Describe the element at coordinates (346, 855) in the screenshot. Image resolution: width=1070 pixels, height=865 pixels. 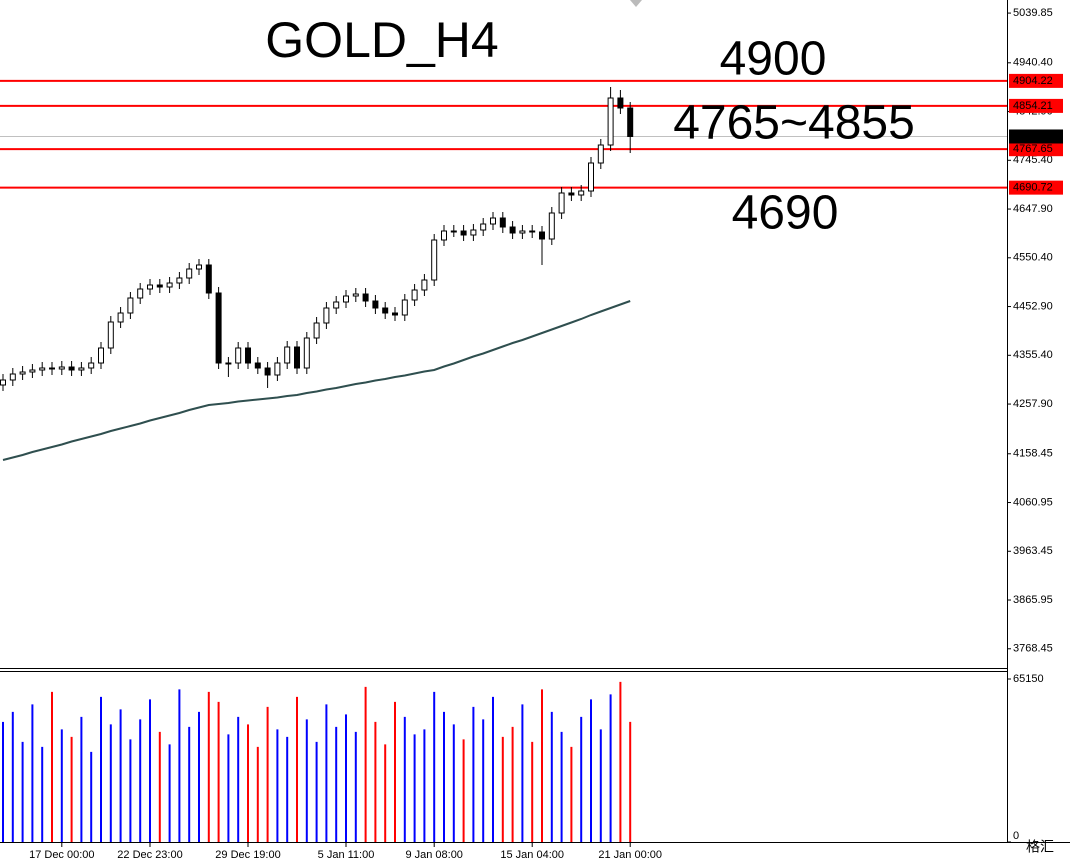
I see `x-tick-label: 5 Jan 11:00` at that location.